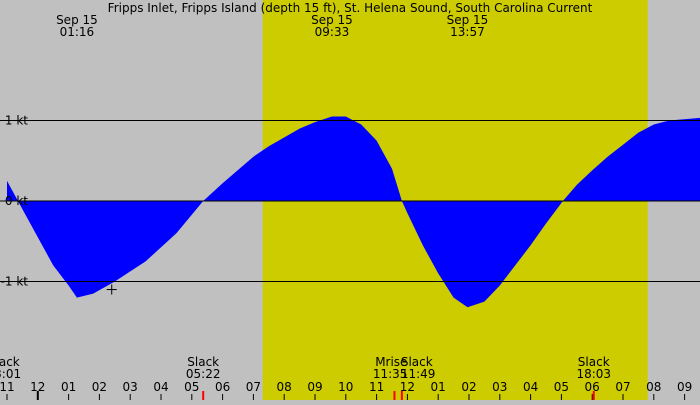 This screenshot has height=405, width=700. I want to click on top-annotation-date-1: Sep 15, so click(332, 20).